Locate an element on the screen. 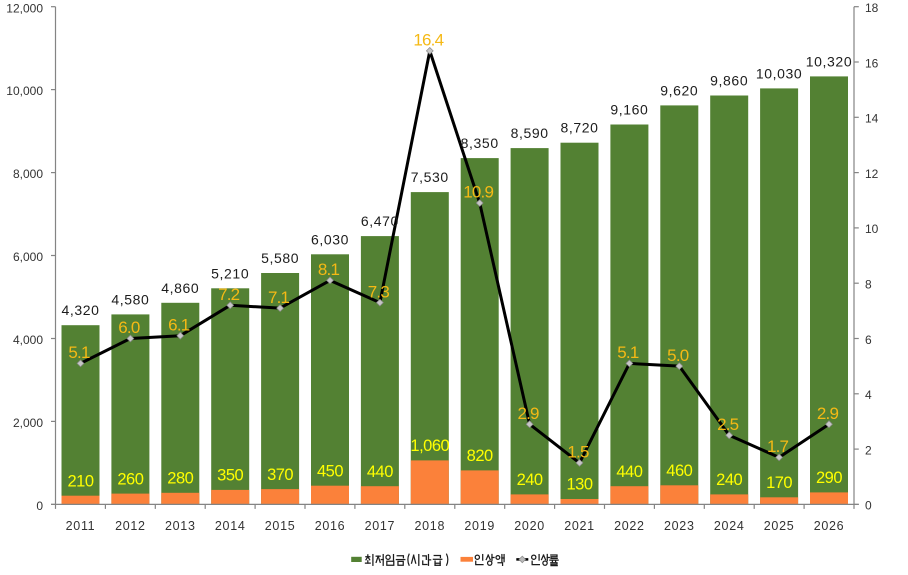 Image resolution: width=908 pixels, height=575 pixels. svg-text: 1.7 is located at coordinates (778, 446).